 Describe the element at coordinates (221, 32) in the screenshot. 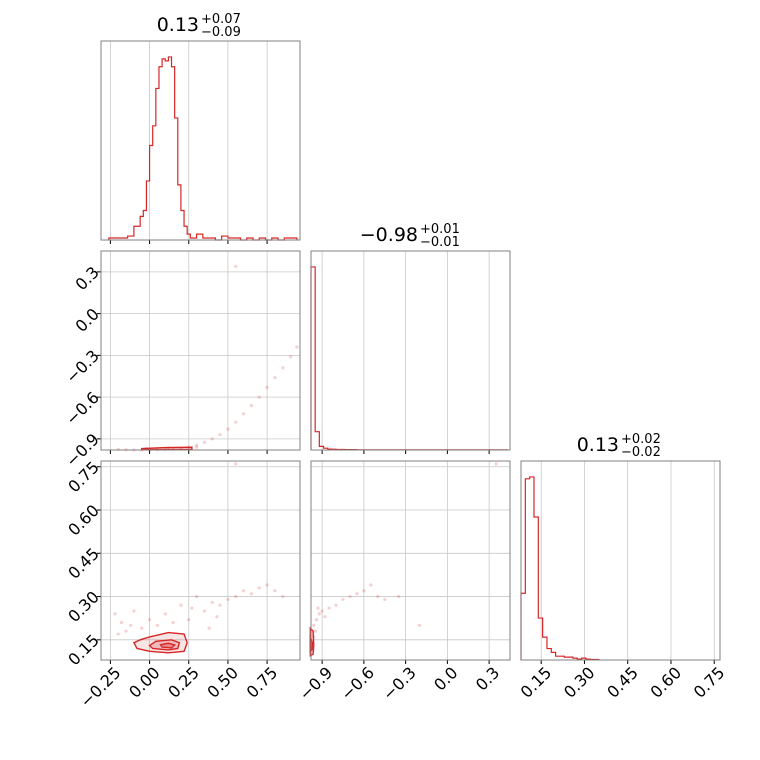

I see `title-0-minus: −0.09` at that location.